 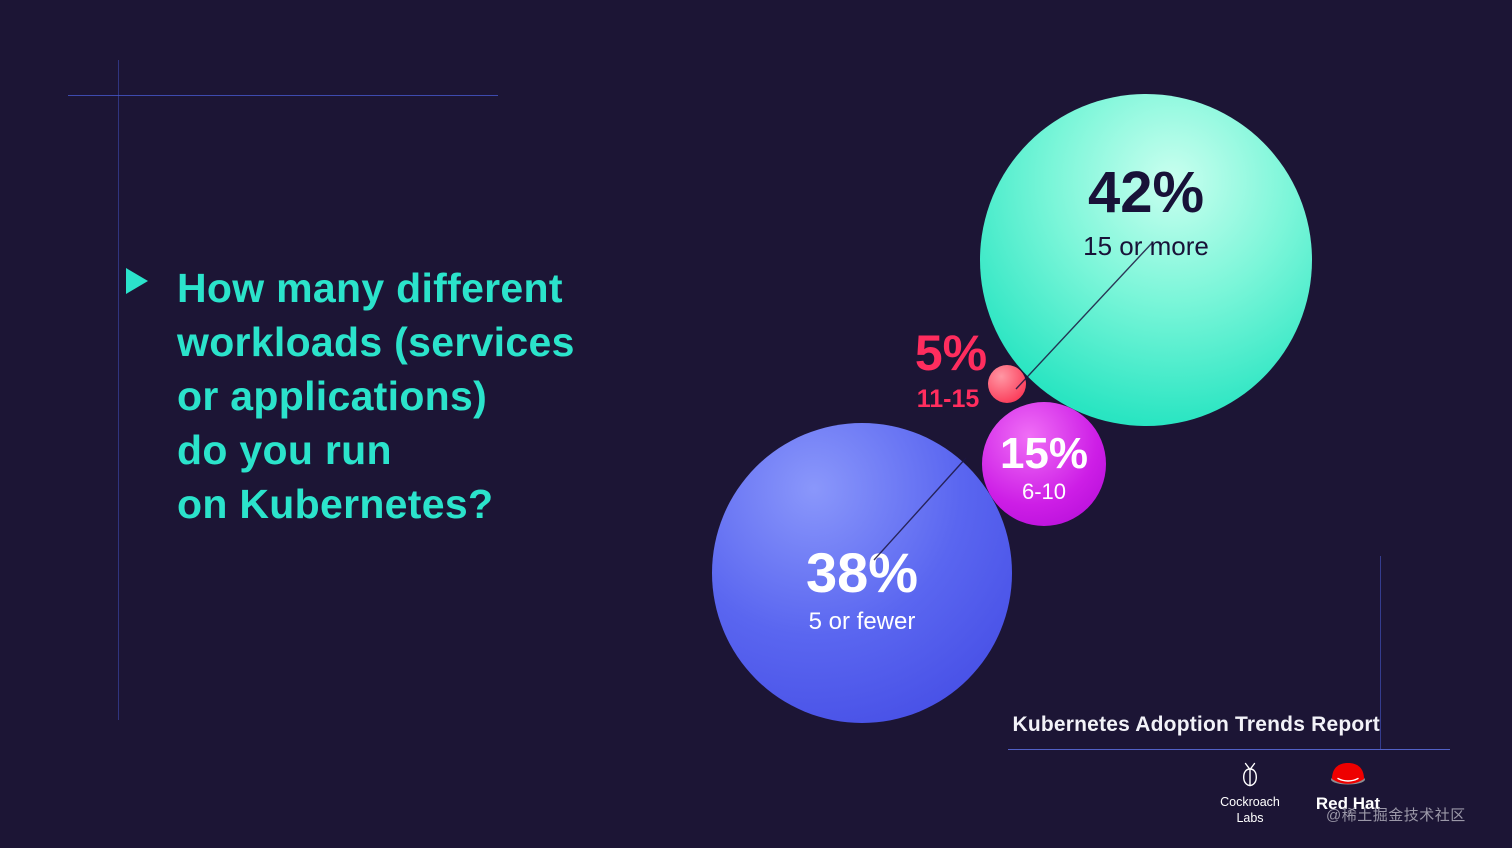 I want to click on question-line: do you run, so click(x=284, y=450).